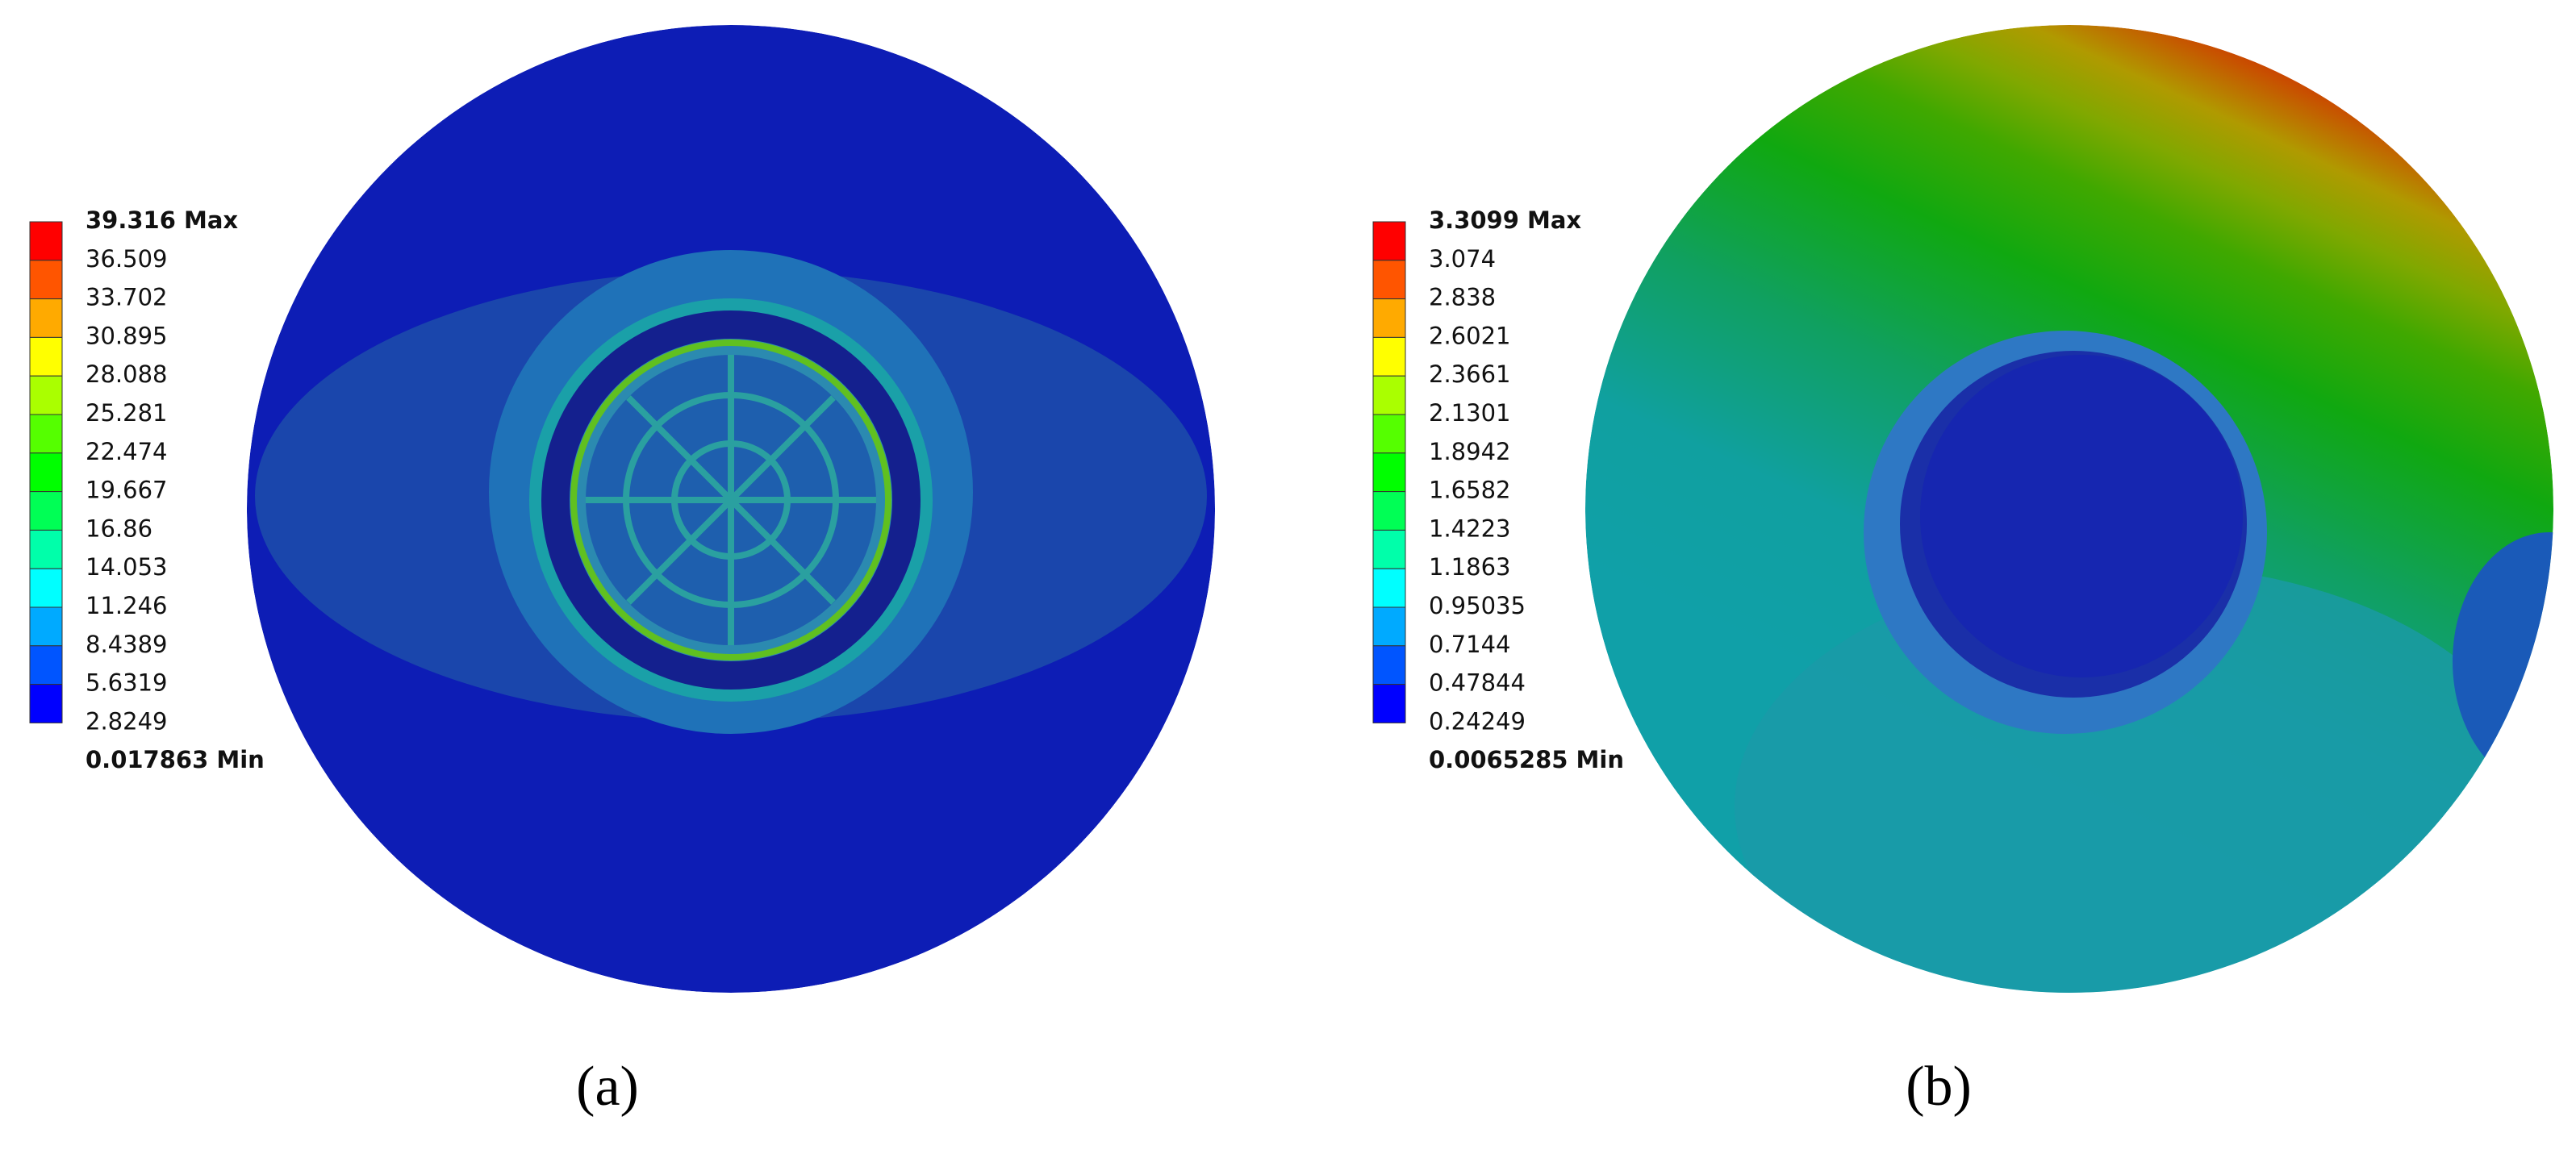  I want to click on legend-label: 0.47844, so click(1477, 683).